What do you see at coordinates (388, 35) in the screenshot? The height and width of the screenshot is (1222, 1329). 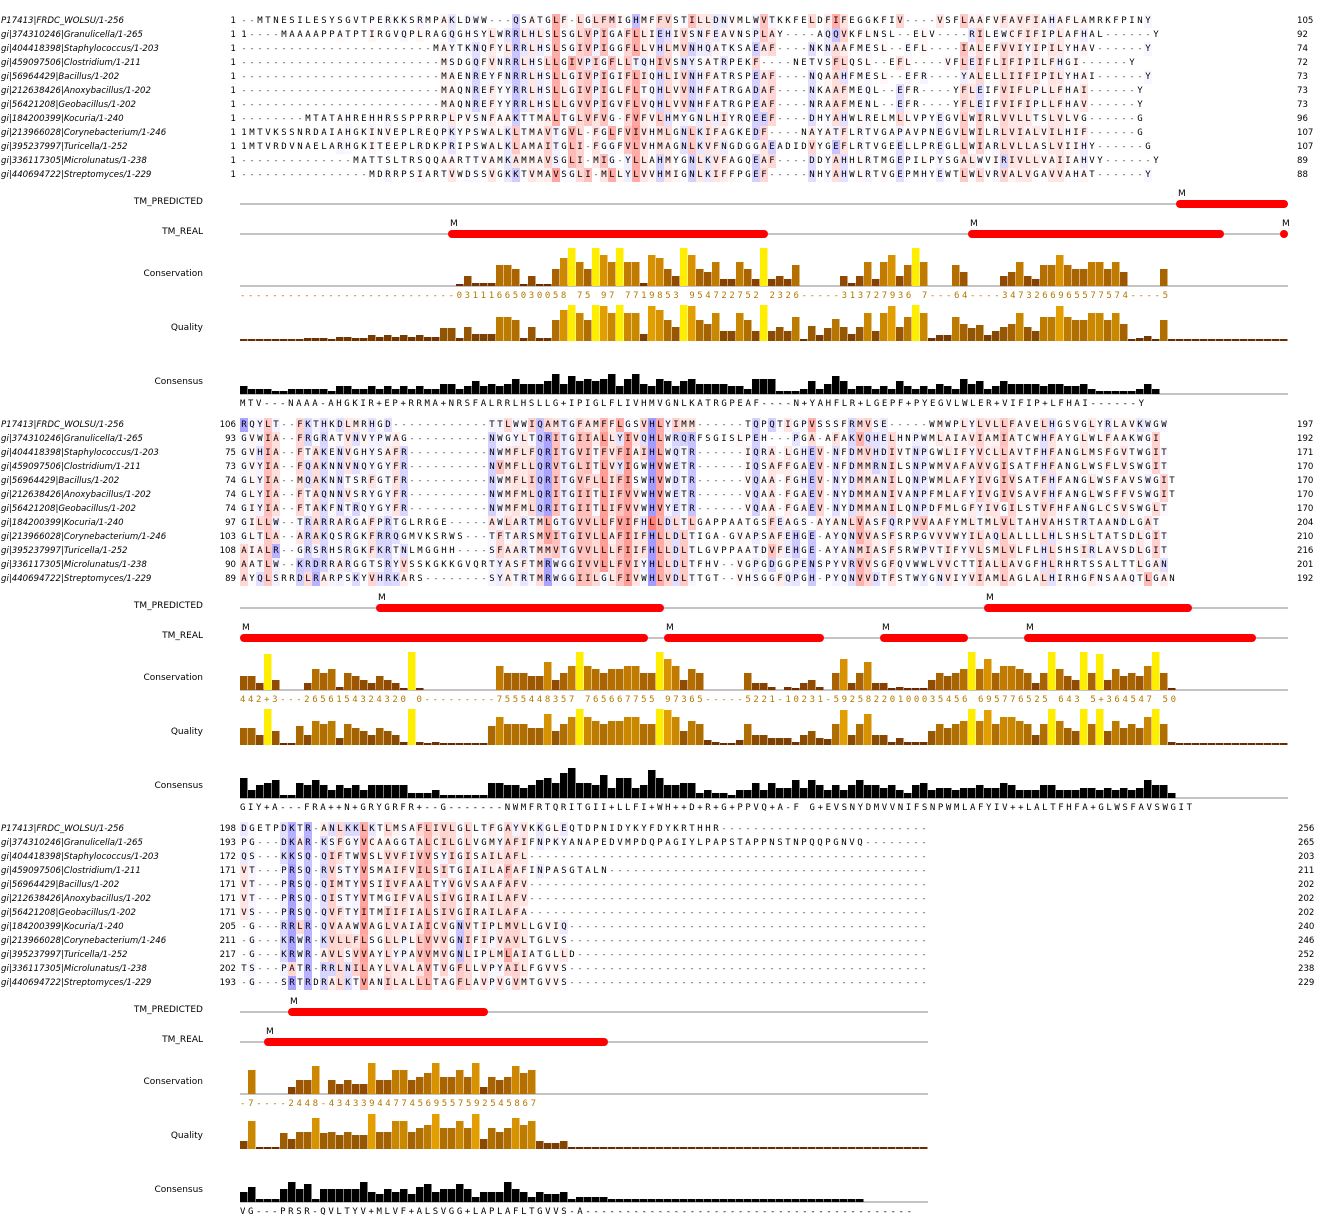 I see `residue: G` at bounding box center [388, 35].